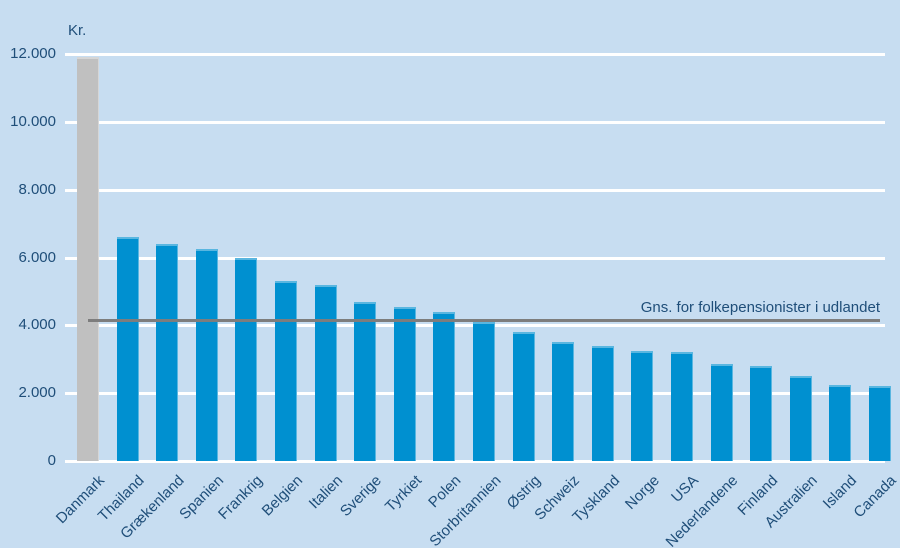  What do you see at coordinates (51, 460) in the screenshot?
I see `y-tick-label-0: 0` at bounding box center [51, 460].